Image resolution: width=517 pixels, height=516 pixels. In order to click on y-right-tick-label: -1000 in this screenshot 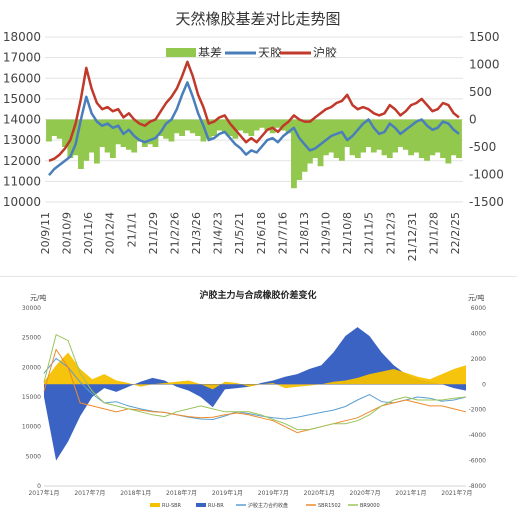, I will do `click(486, 175)`.